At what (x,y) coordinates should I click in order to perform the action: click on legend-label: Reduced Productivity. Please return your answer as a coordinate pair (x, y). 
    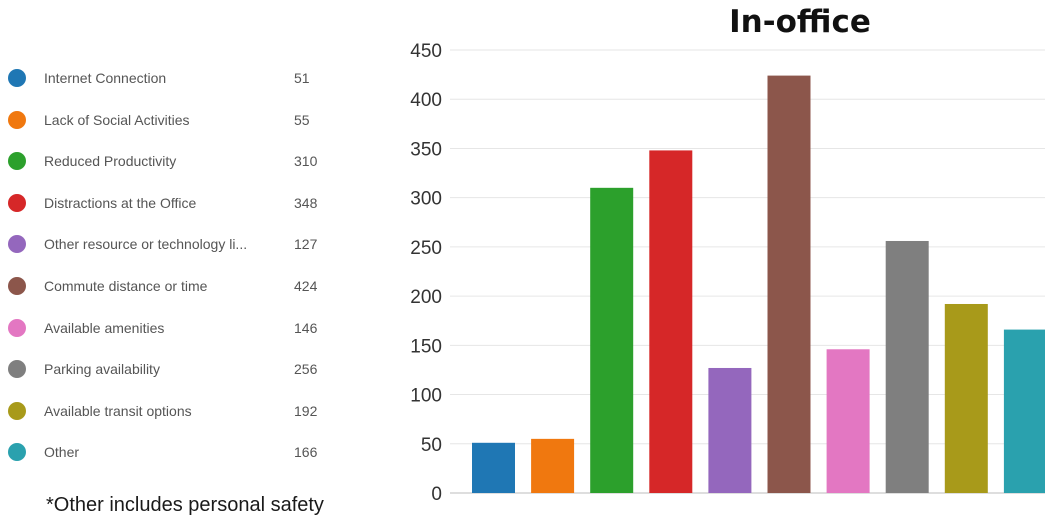
    Looking at the image, I should click on (110, 161).